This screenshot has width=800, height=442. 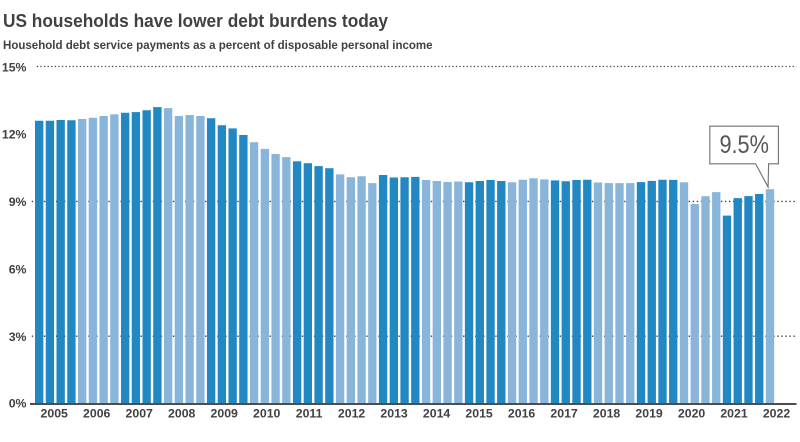 I want to click on svg-text: 2006, so click(x=97, y=414).